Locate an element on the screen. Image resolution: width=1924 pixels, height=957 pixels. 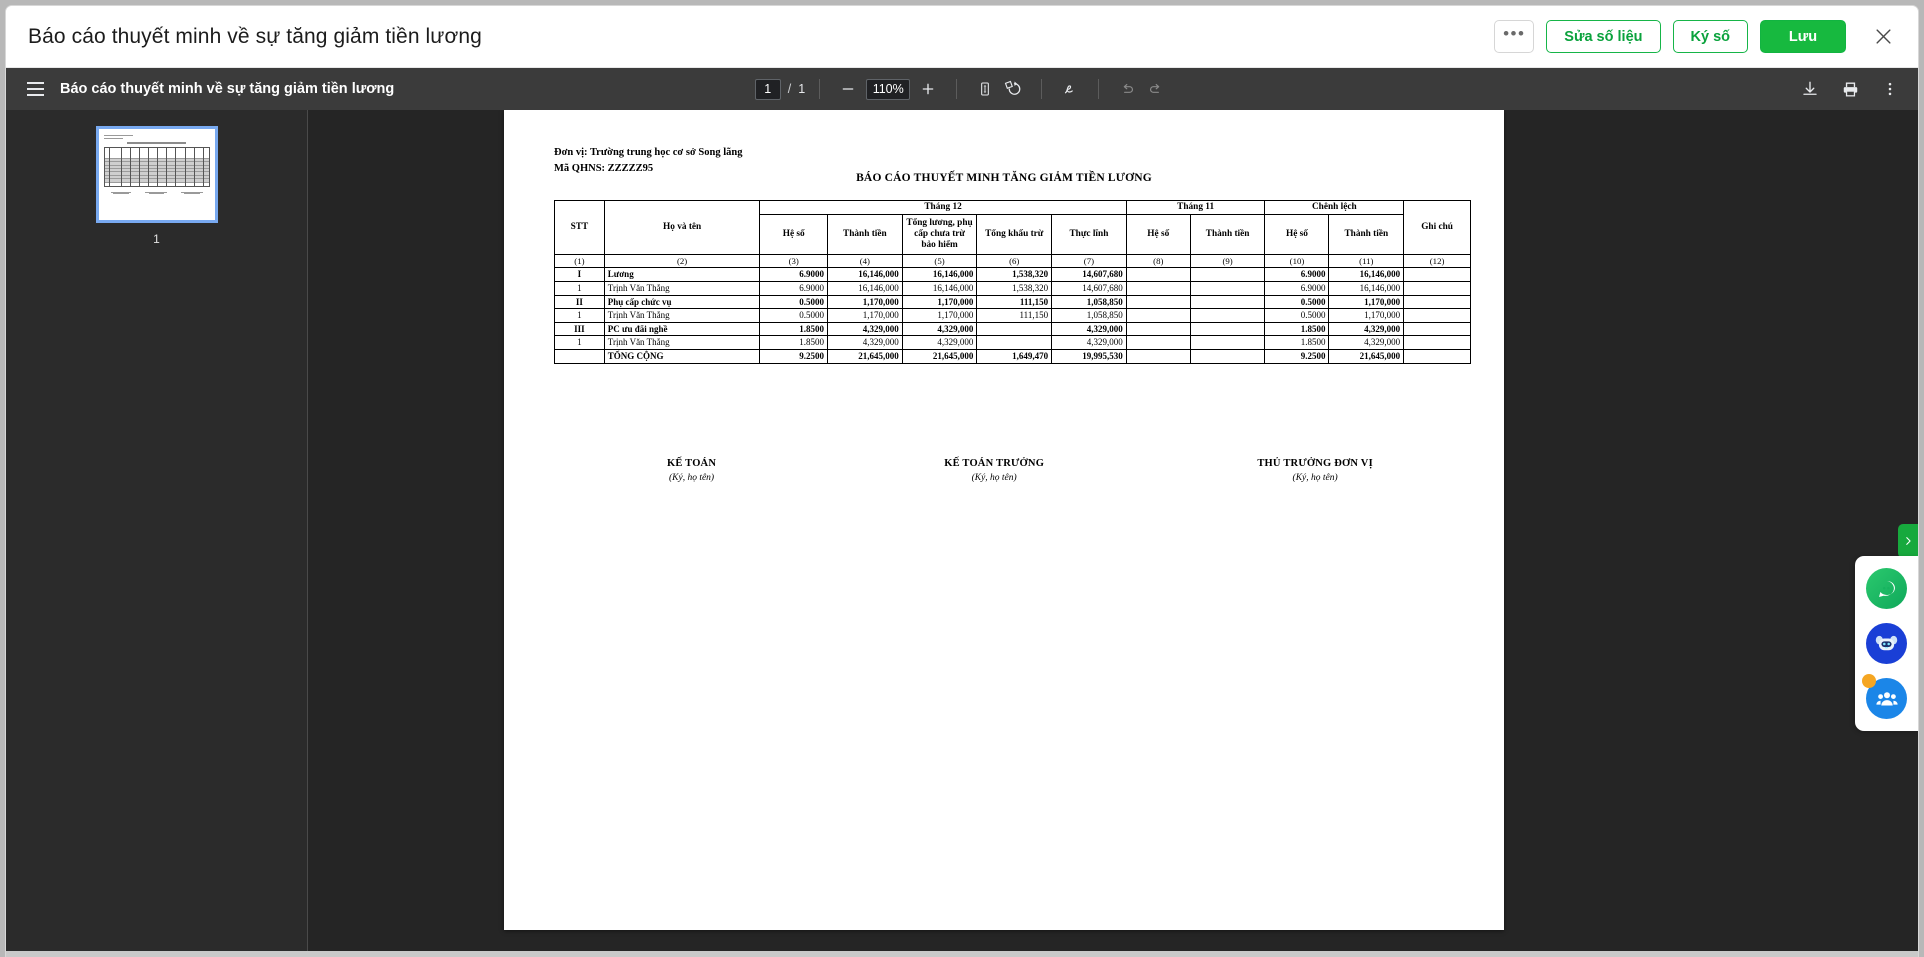
th-month-12: Tháng 12 is located at coordinates (943, 207).